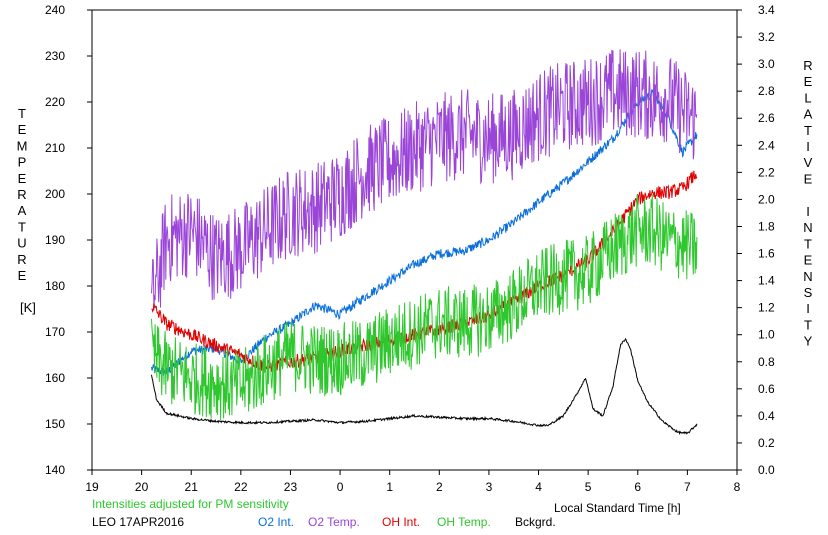 This screenshot has height=535, width=828. What do you see at coordinates (766, 226) in the screenshot?
I see `right-tick-label: 1.8` at bounding box center [766, 226].